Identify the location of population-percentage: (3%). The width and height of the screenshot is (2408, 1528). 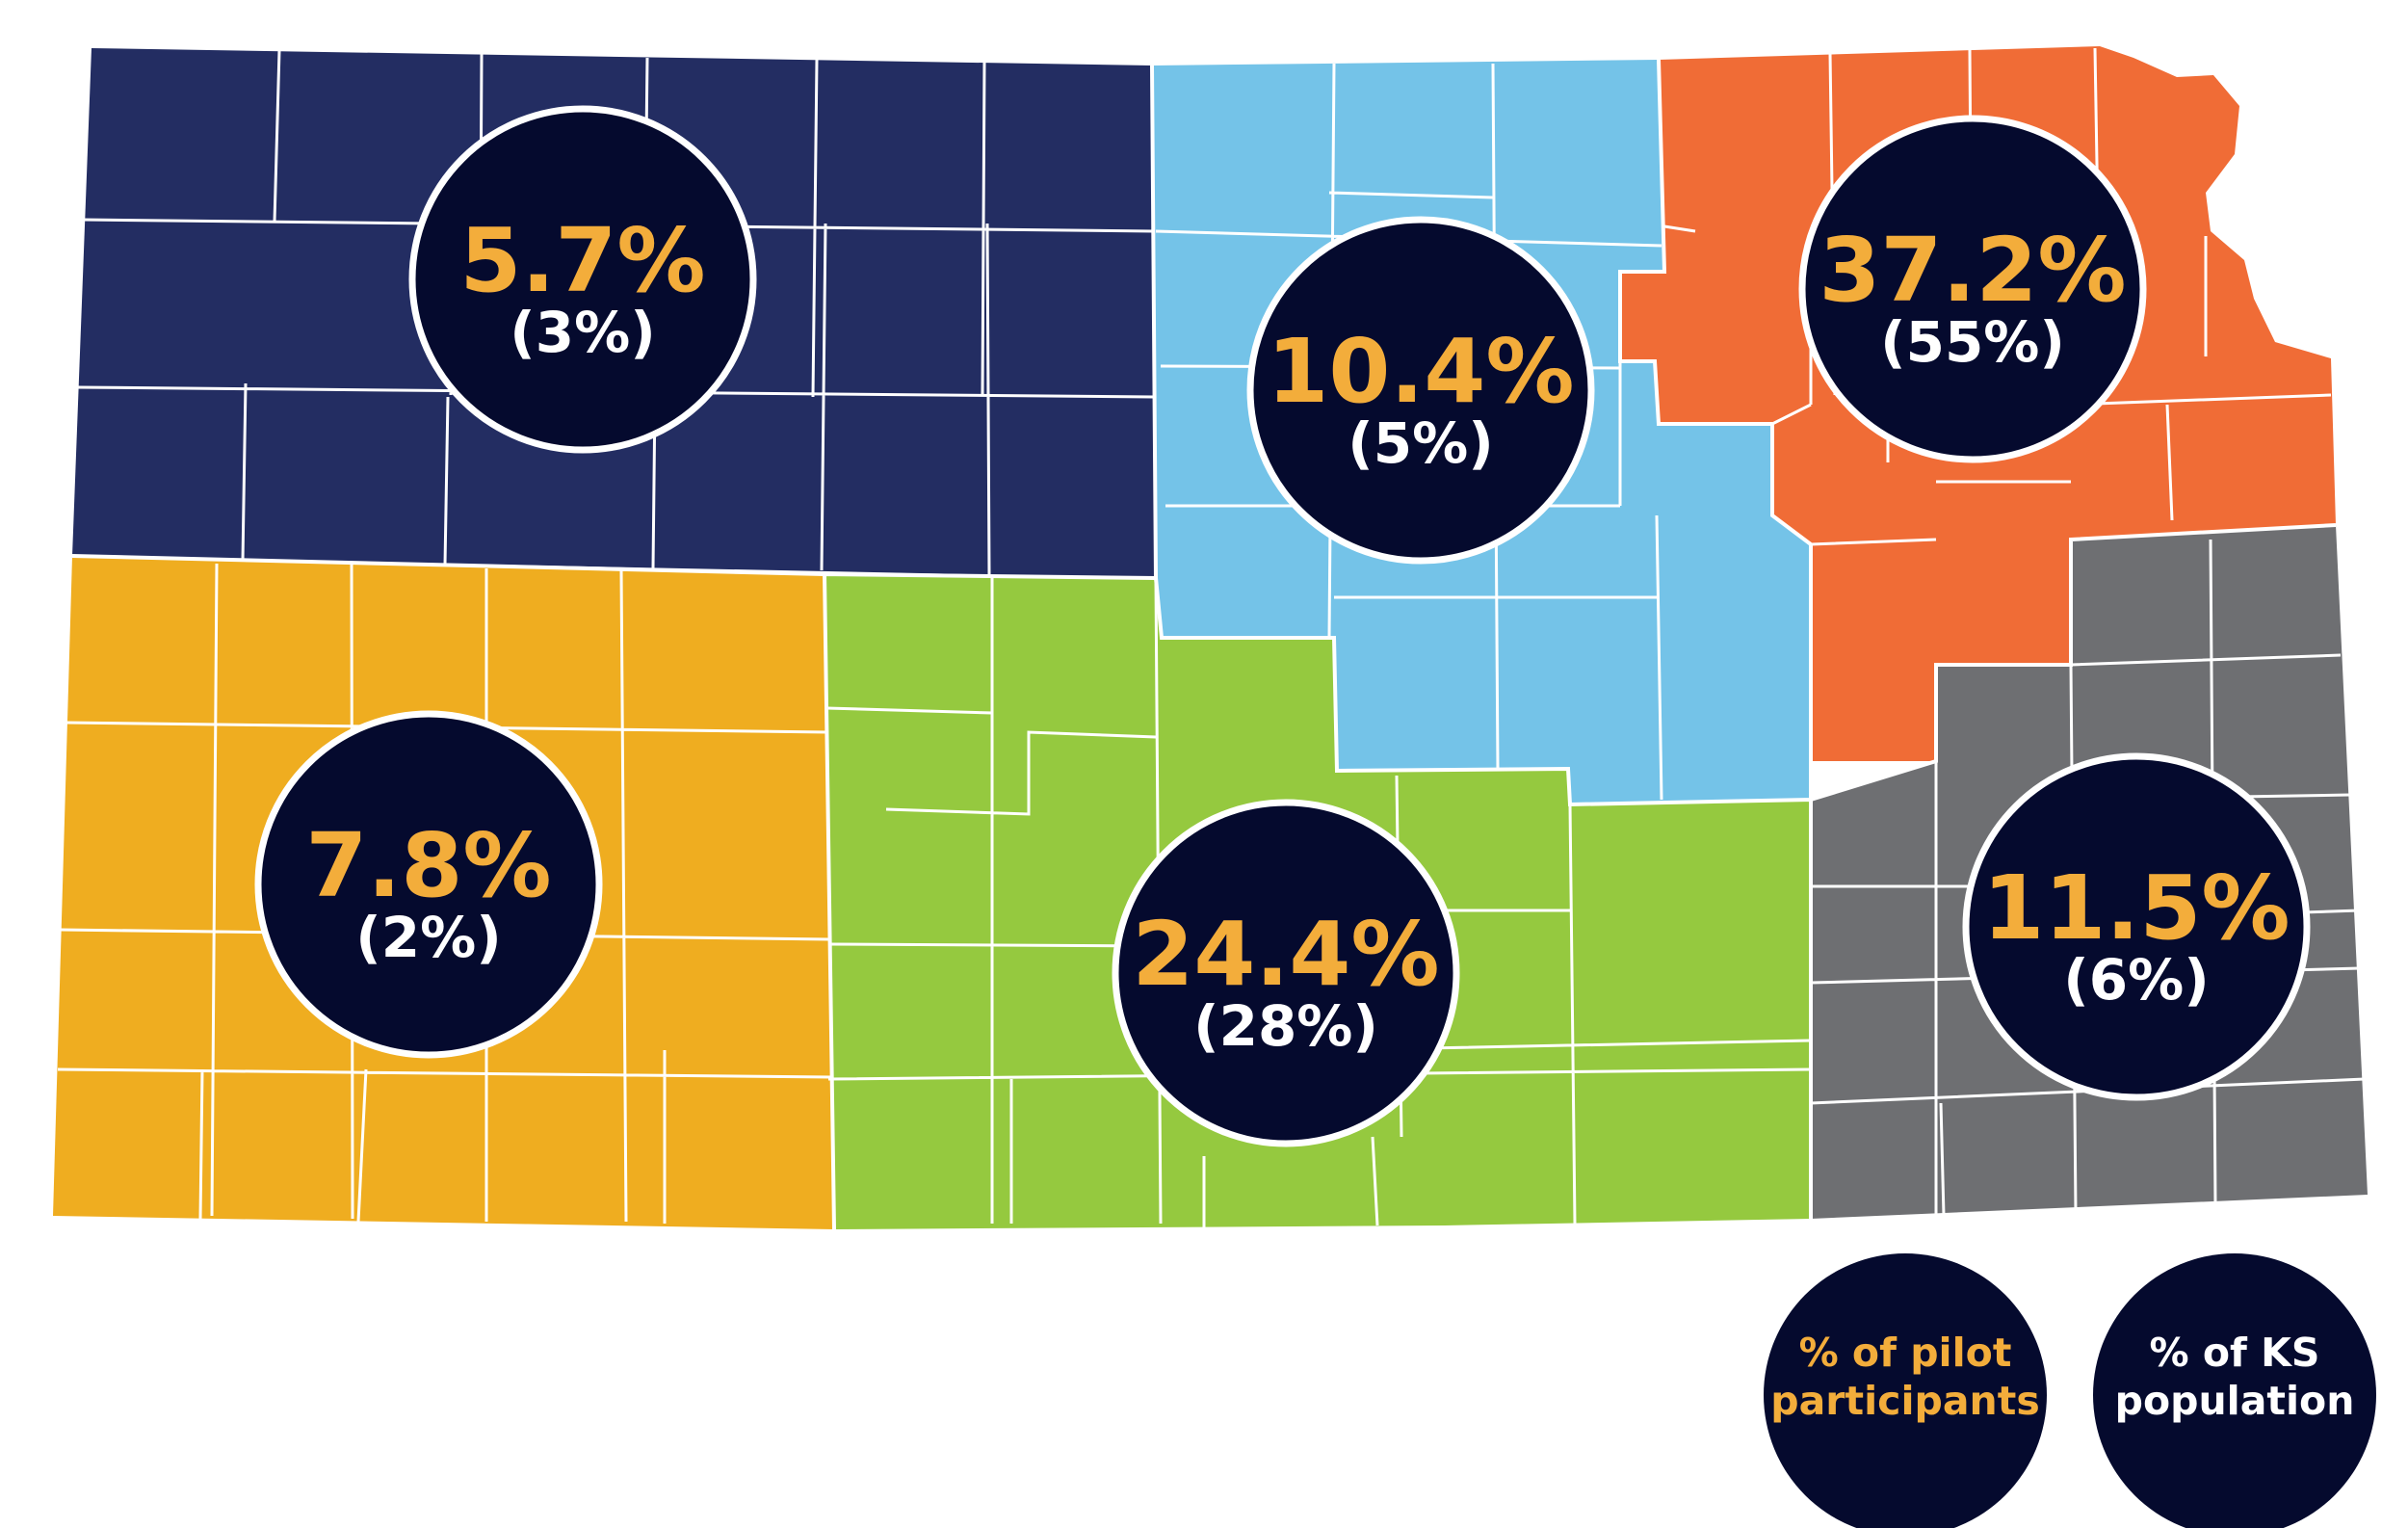
(583, 332).